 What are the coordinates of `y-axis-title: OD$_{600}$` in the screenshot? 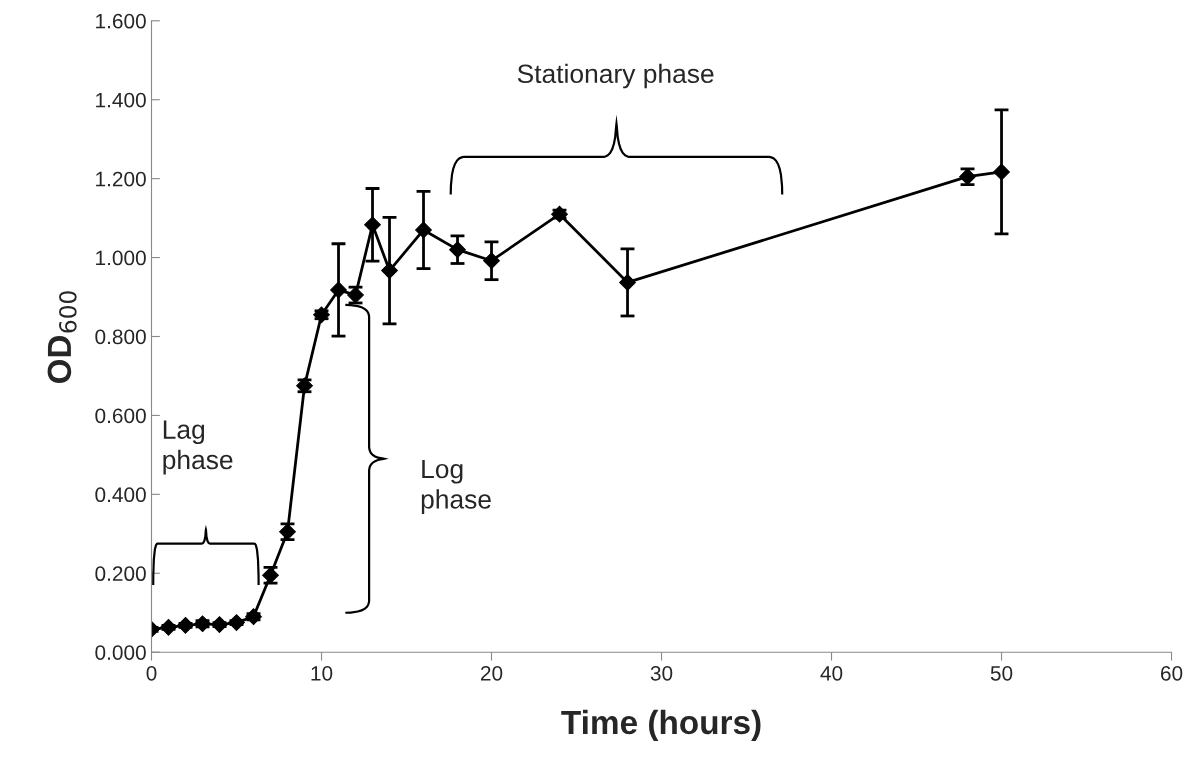 It's located at (62, 337).